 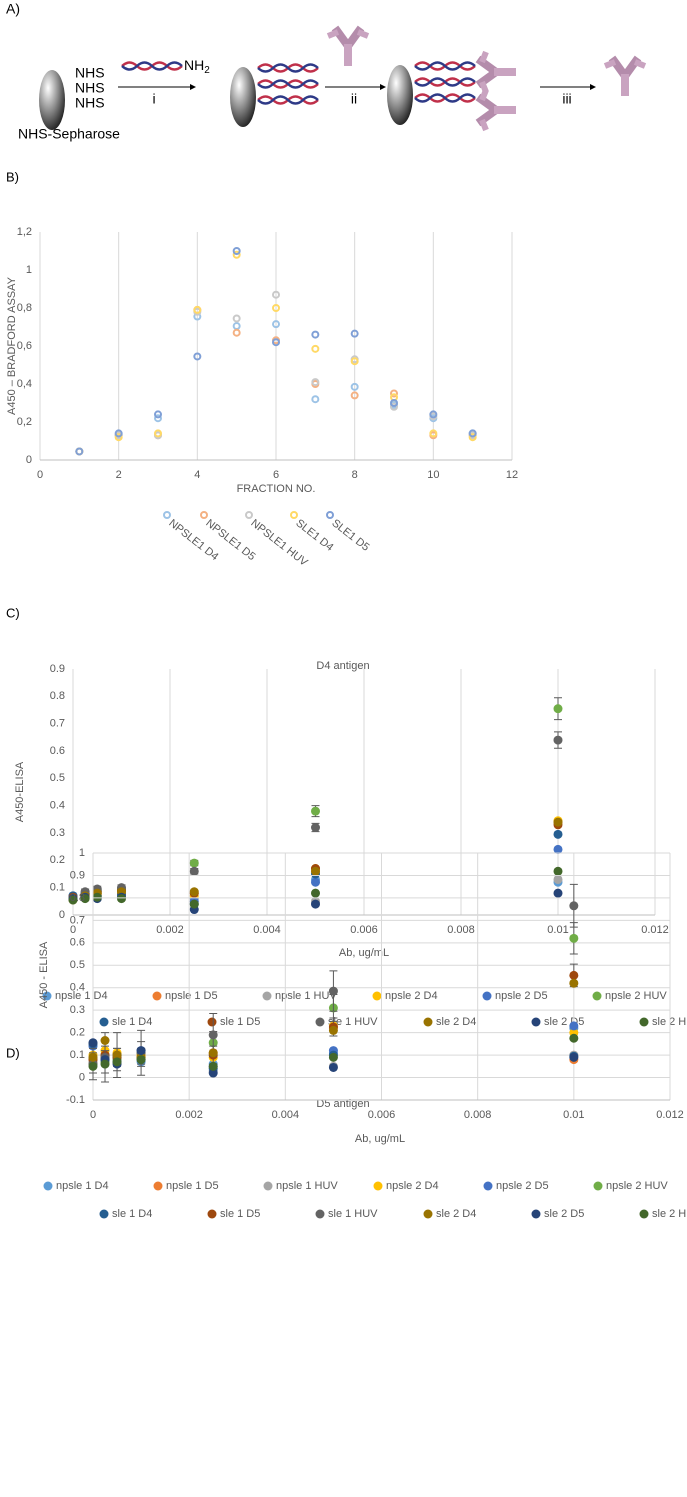 What do you see at coordinates (12, 176) in the screenshot?
I see `panel-label: B)` at bounding box center [12, 176].